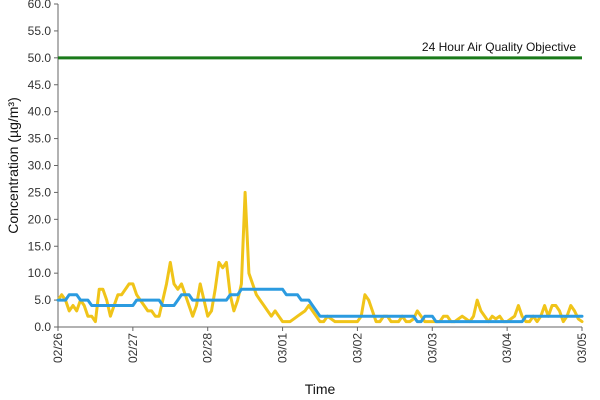  Describe the element at coordinates (40, 31) in the screenshot. I see `y-tick-label: 55.0` at that location.